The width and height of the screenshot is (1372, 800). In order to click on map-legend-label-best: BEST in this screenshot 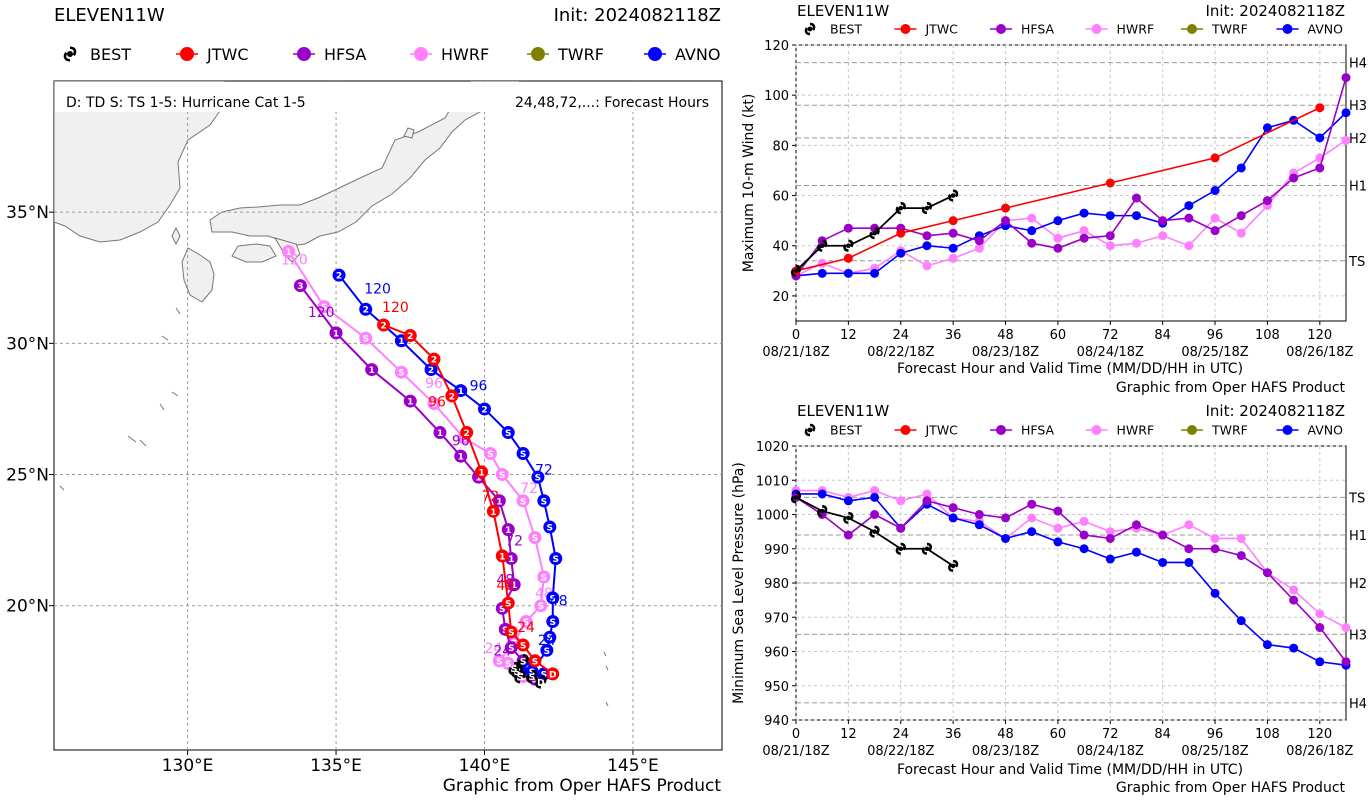, I will do `click(110, 54)`.